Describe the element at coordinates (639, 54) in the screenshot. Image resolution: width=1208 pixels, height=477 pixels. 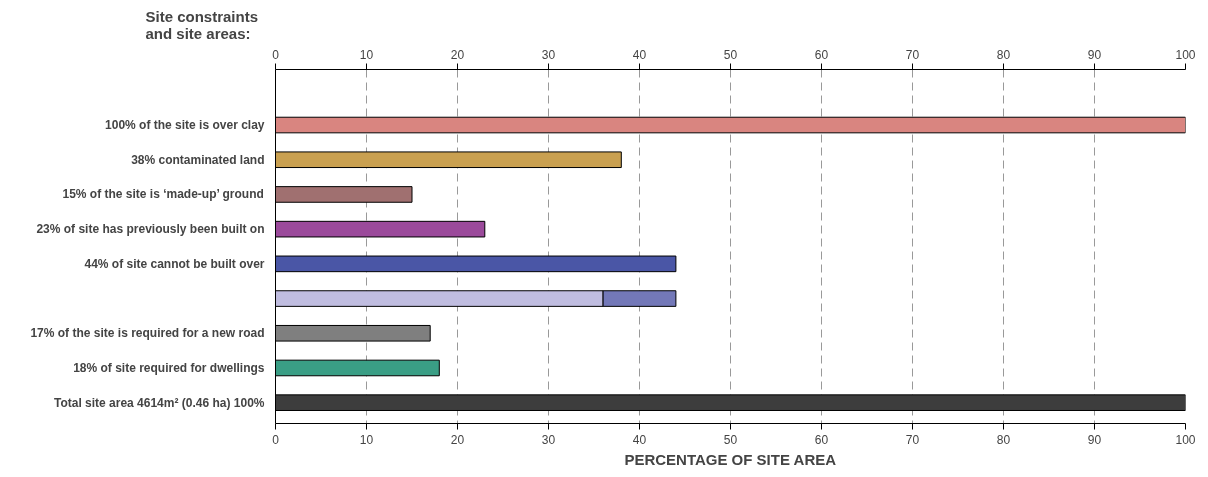
I see `x2-tick-label: 40` at that location.